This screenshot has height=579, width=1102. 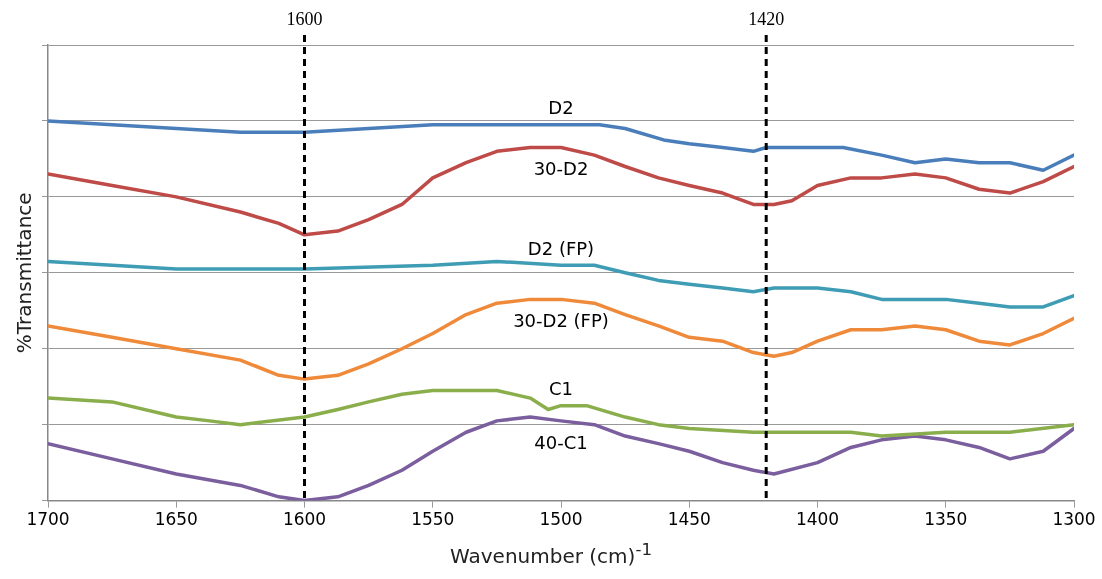 I want to click on series-label: D2, so click(x=561, y=108).